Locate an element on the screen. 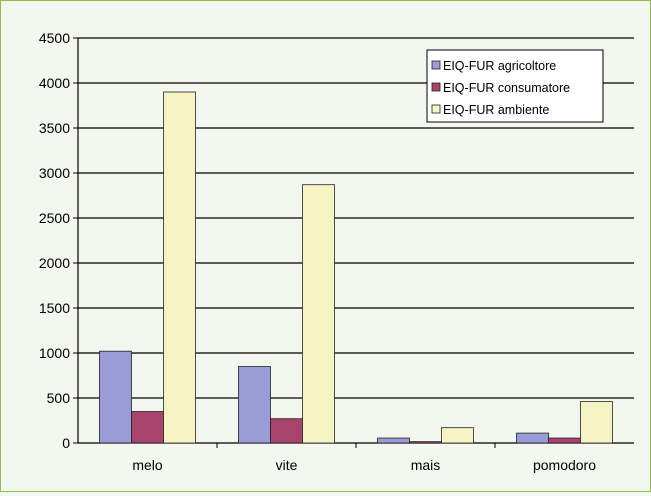 Image resolution: width=651 pixels, height=496 pixels. legend-label: EIQ-FUR consumatore is located at coordinates (506, 88).